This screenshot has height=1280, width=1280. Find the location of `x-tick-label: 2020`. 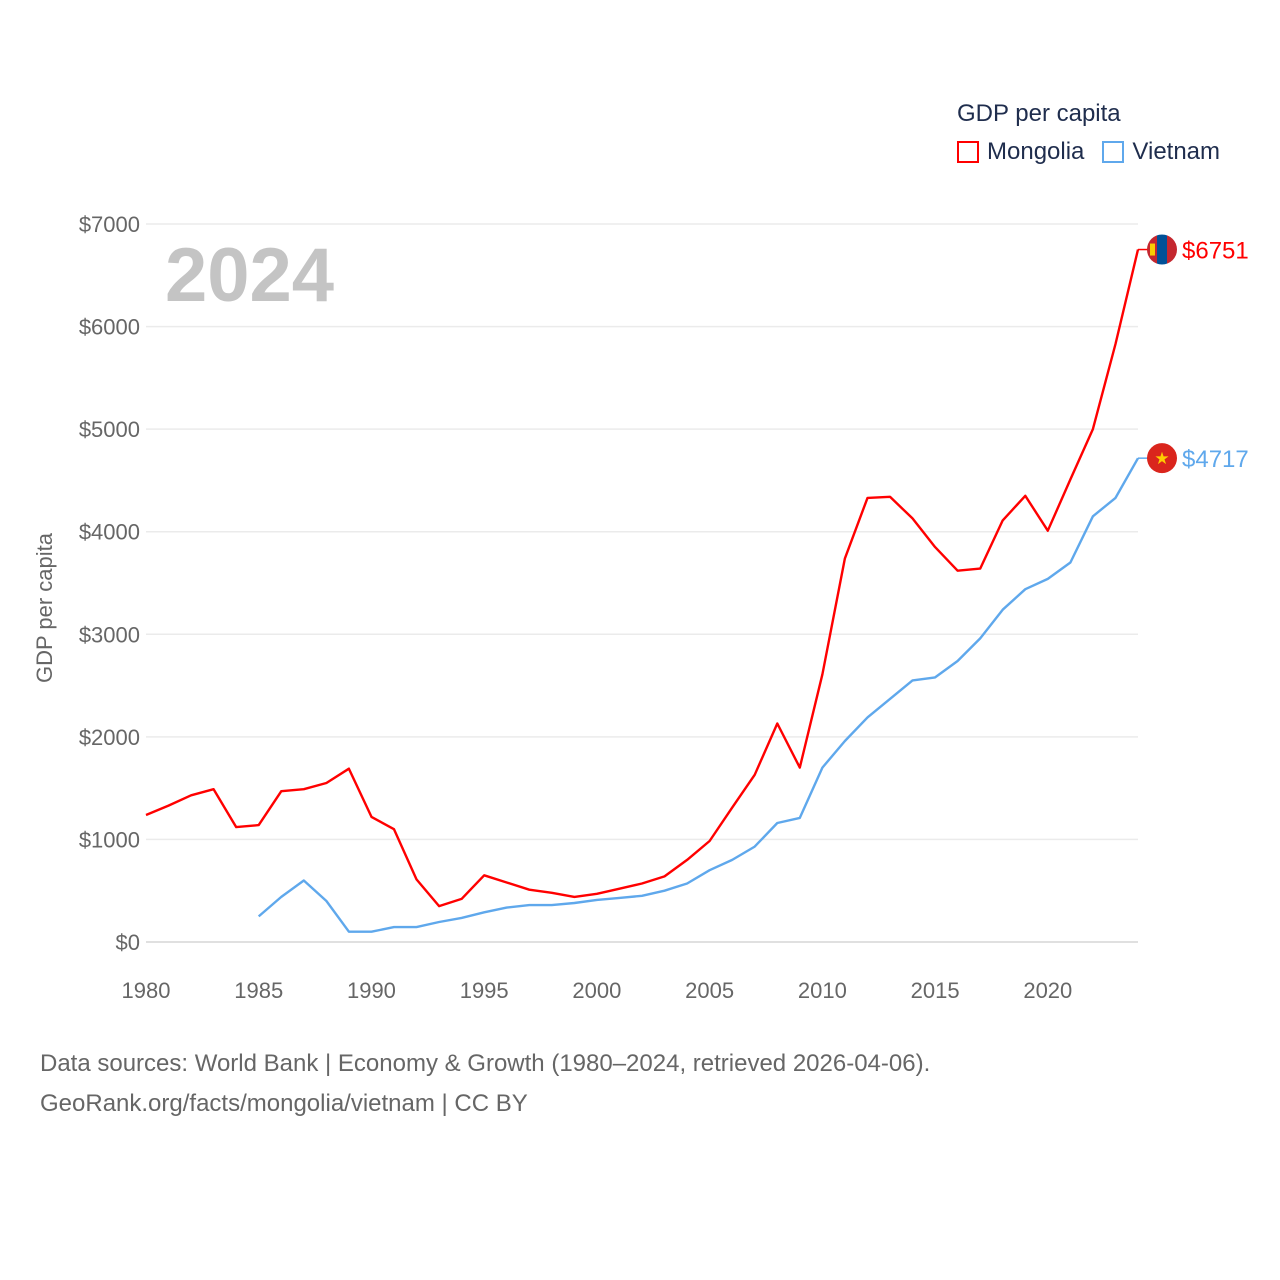

x-tick-label: 2020 is located at coordinates (1047, 990).